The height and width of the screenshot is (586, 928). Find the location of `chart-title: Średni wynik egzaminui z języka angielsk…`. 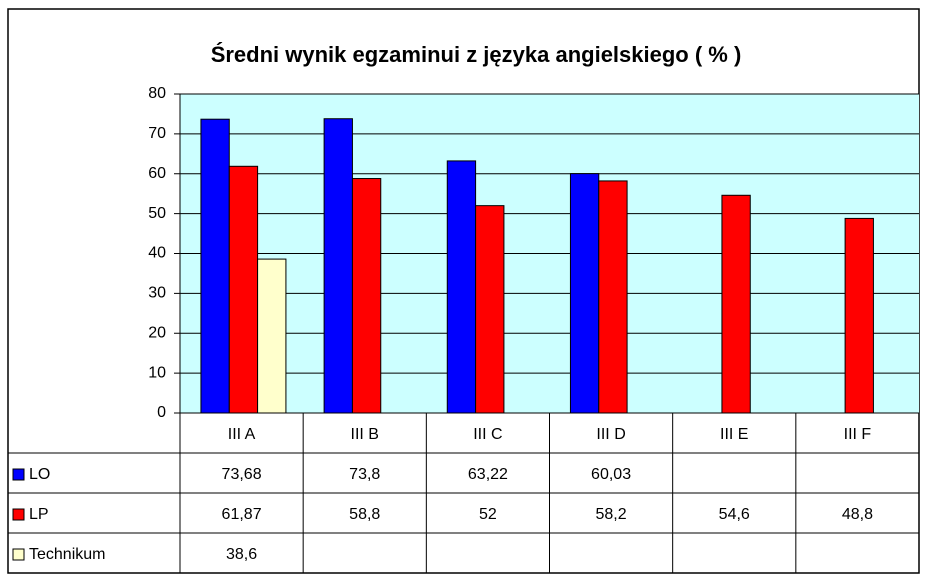

chart-title: Średni wynik egzaminui z języka angielsk… is located at coordinates (476, 54).